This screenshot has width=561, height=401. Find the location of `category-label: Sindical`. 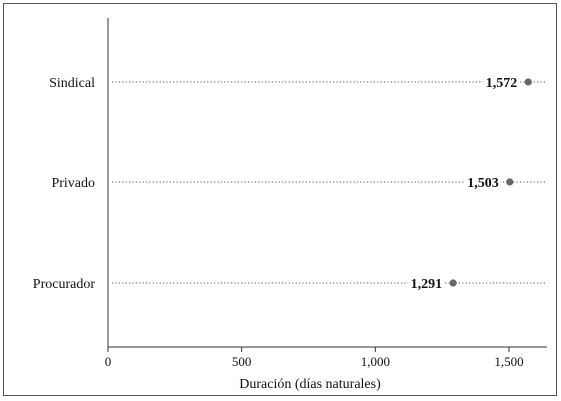

category-label: Sindical is located at coordinates (72, 83).